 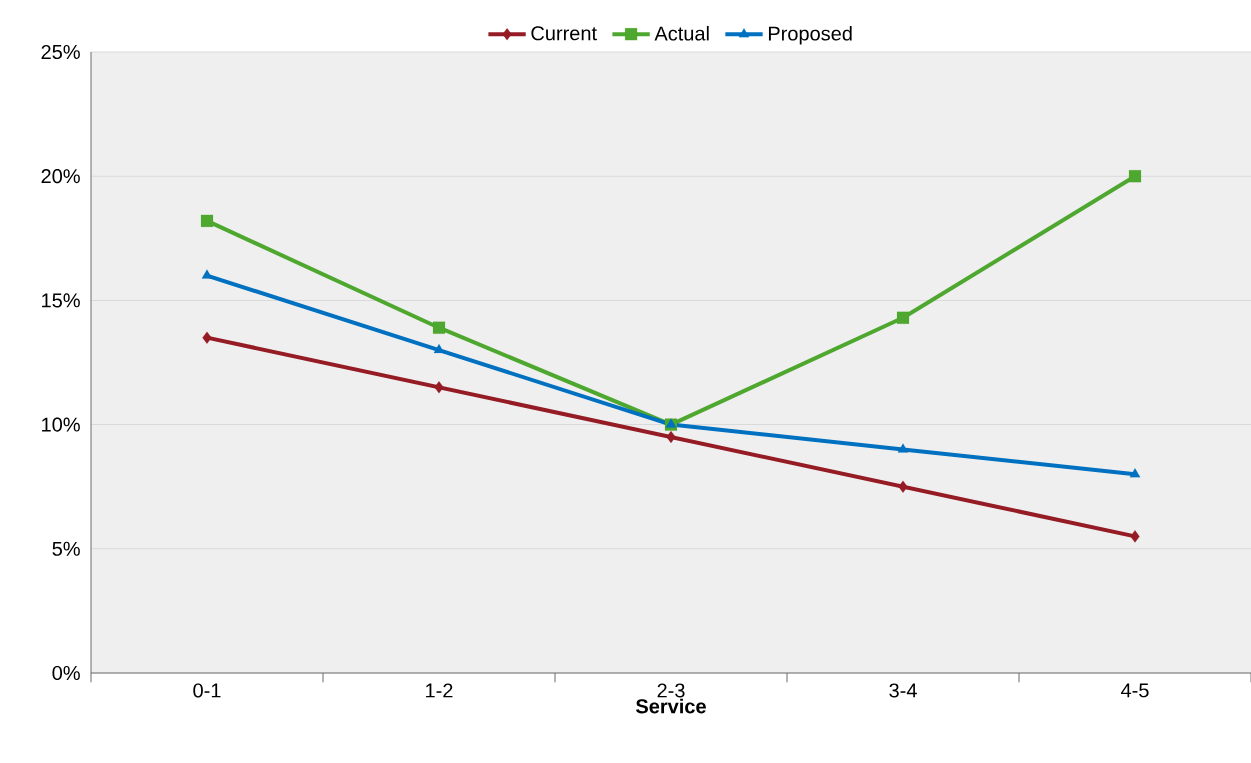 What do you see at coordinates (671, 690) in the screenshot?
I see `x-tick-label: 2-3` at bounding box center [671, 690].